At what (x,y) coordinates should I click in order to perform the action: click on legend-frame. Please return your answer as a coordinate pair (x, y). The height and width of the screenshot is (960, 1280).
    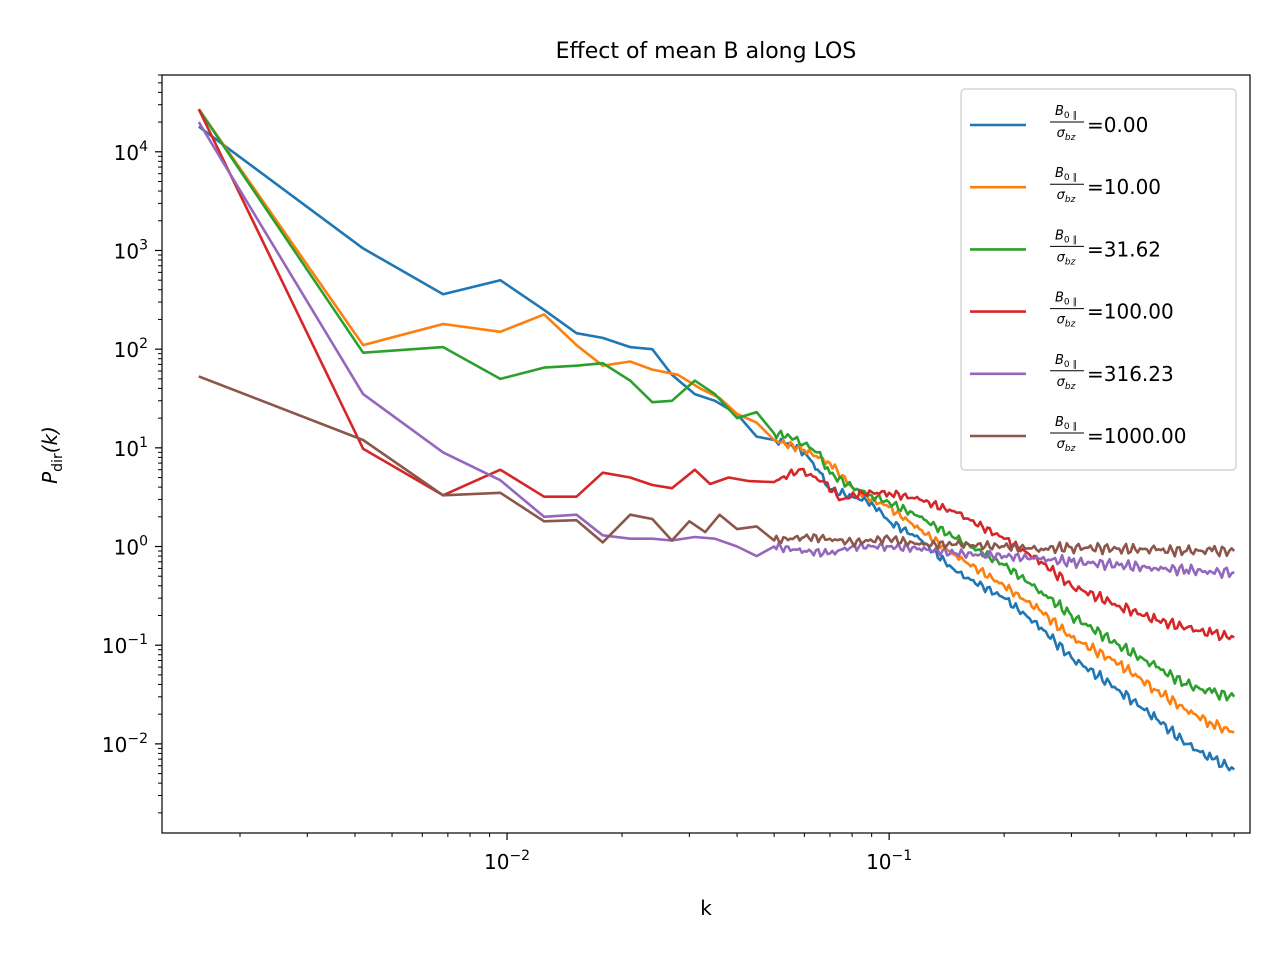
    Looking at the image, I should click on (1098, 279).